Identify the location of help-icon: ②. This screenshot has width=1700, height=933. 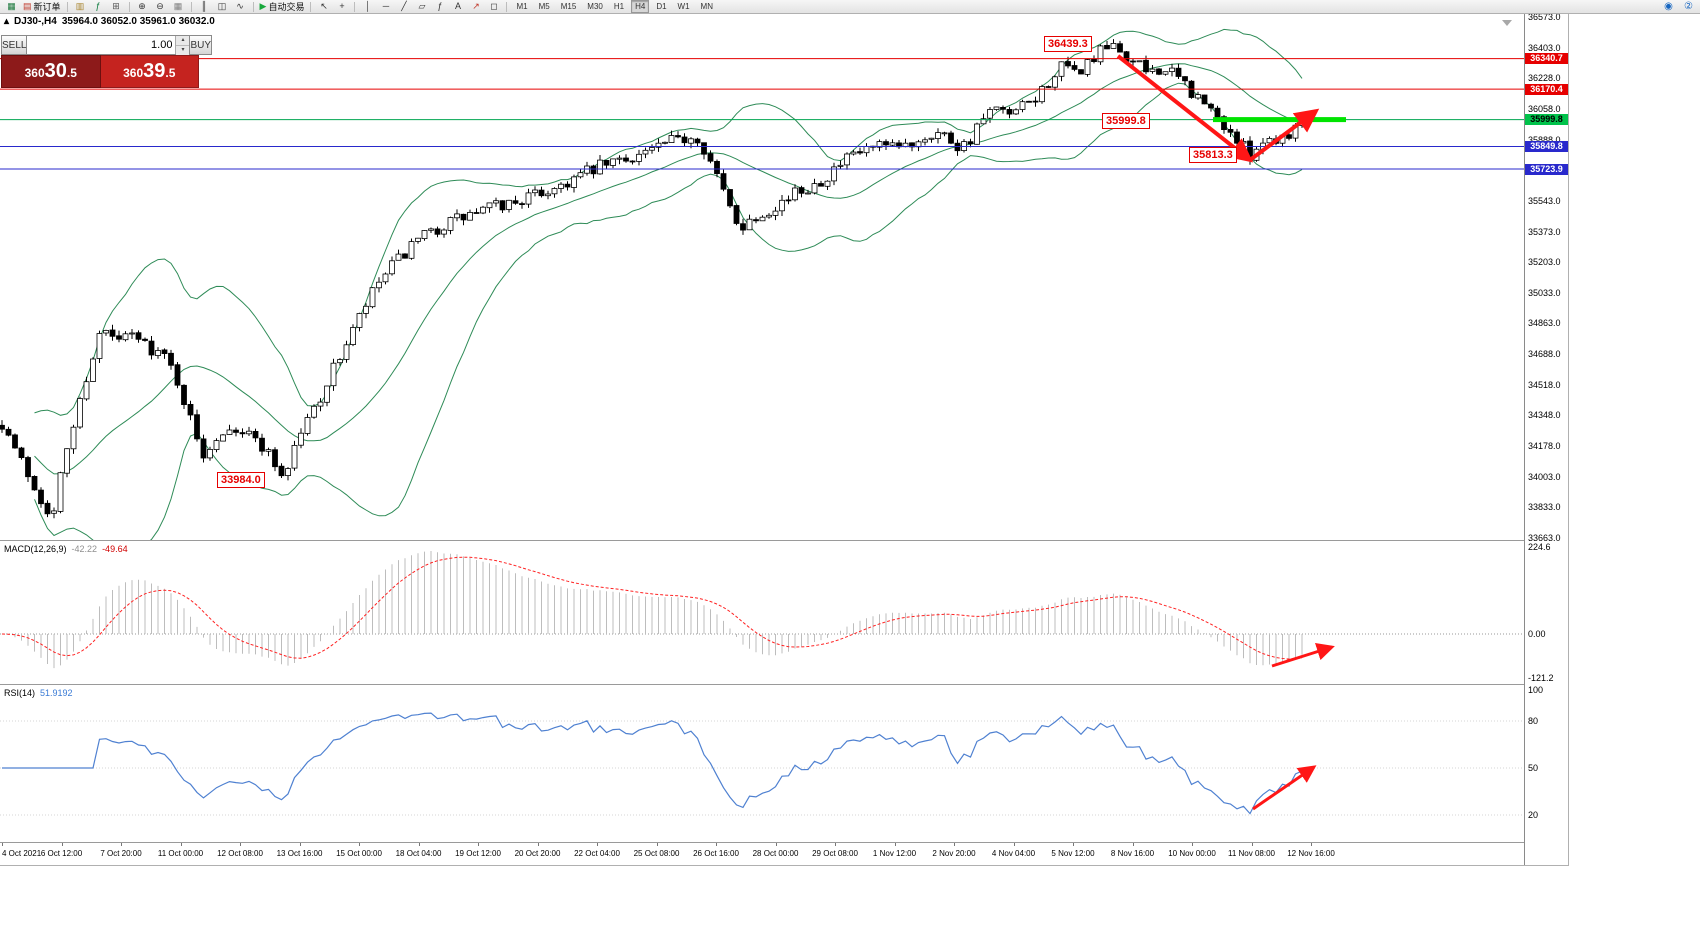
(1688, 6).